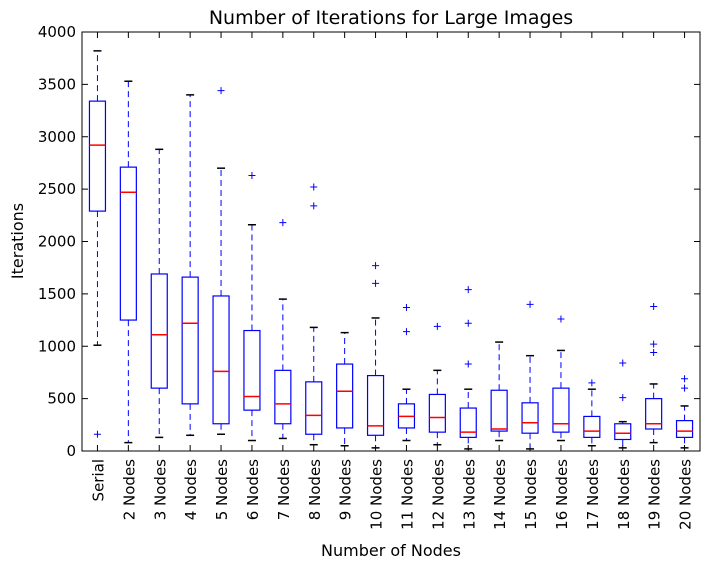 This screenshot has width=711, height=570. Describe the element at coordinates (57, 84) in the screenshot. I see `y-tick-label: 3500` at that location.